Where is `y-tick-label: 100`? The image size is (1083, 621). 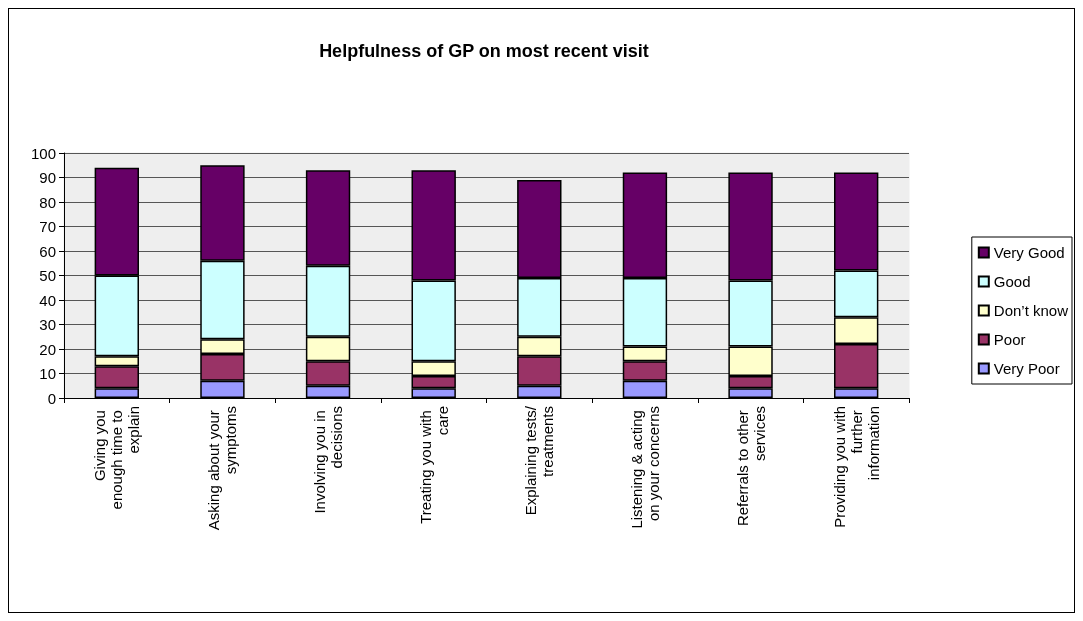
y-tick-label: 100 is located at coordinates (43, 153).